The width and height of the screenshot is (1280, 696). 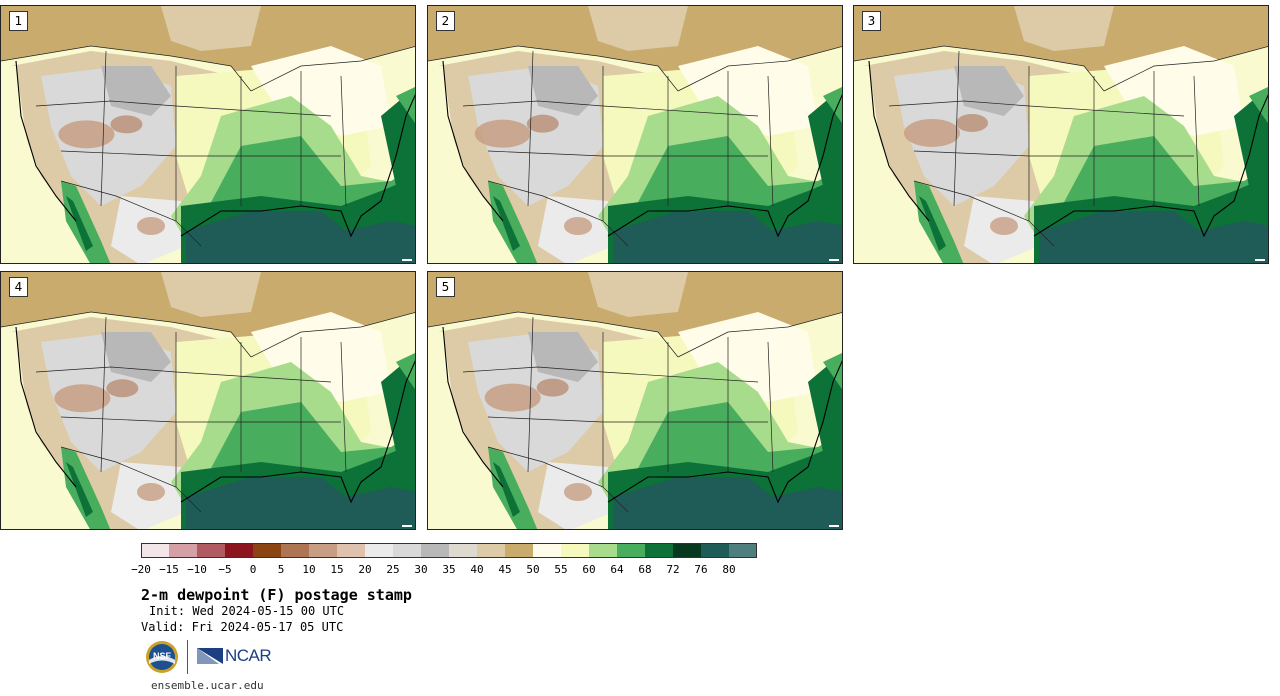 I want to click on colorbar-tick-label: 20, so click(x=365, y=569).